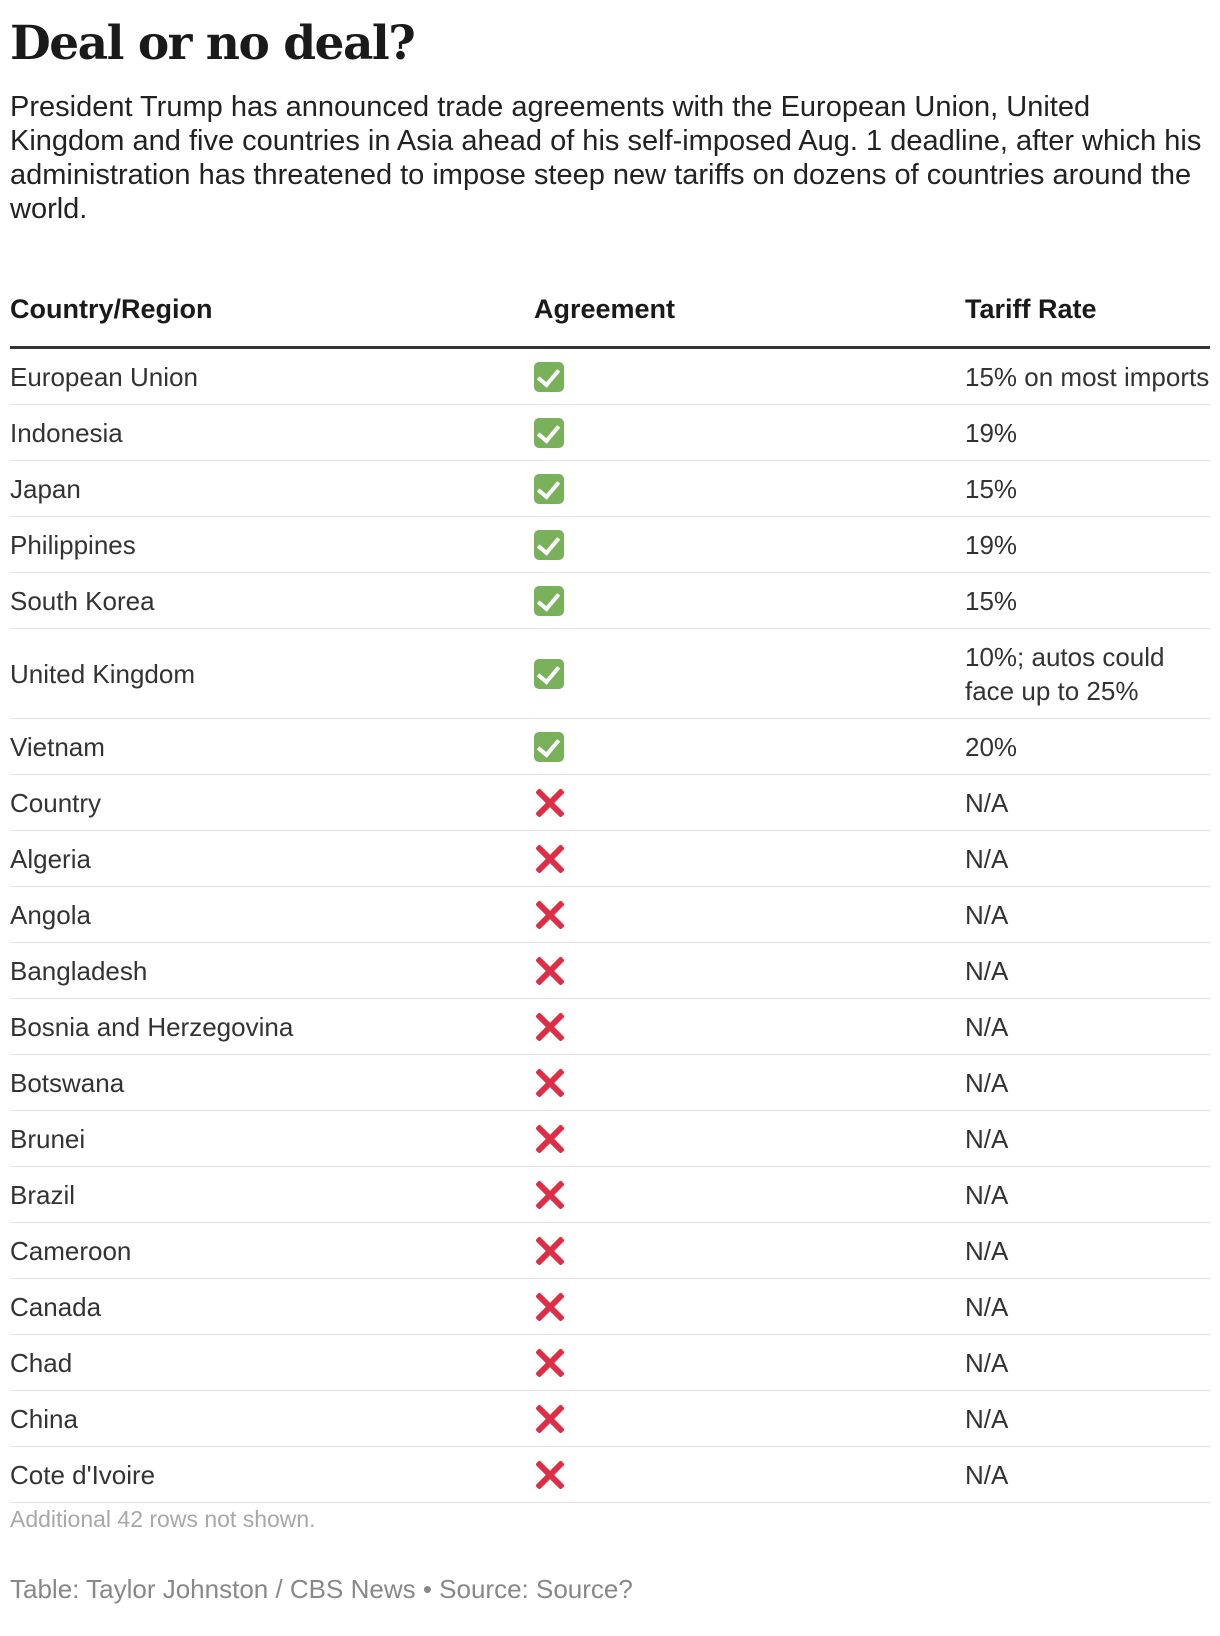  Describe the element at coordinates (73, 544) in the screenshot. I see `country-cell: Philippines` at that location.